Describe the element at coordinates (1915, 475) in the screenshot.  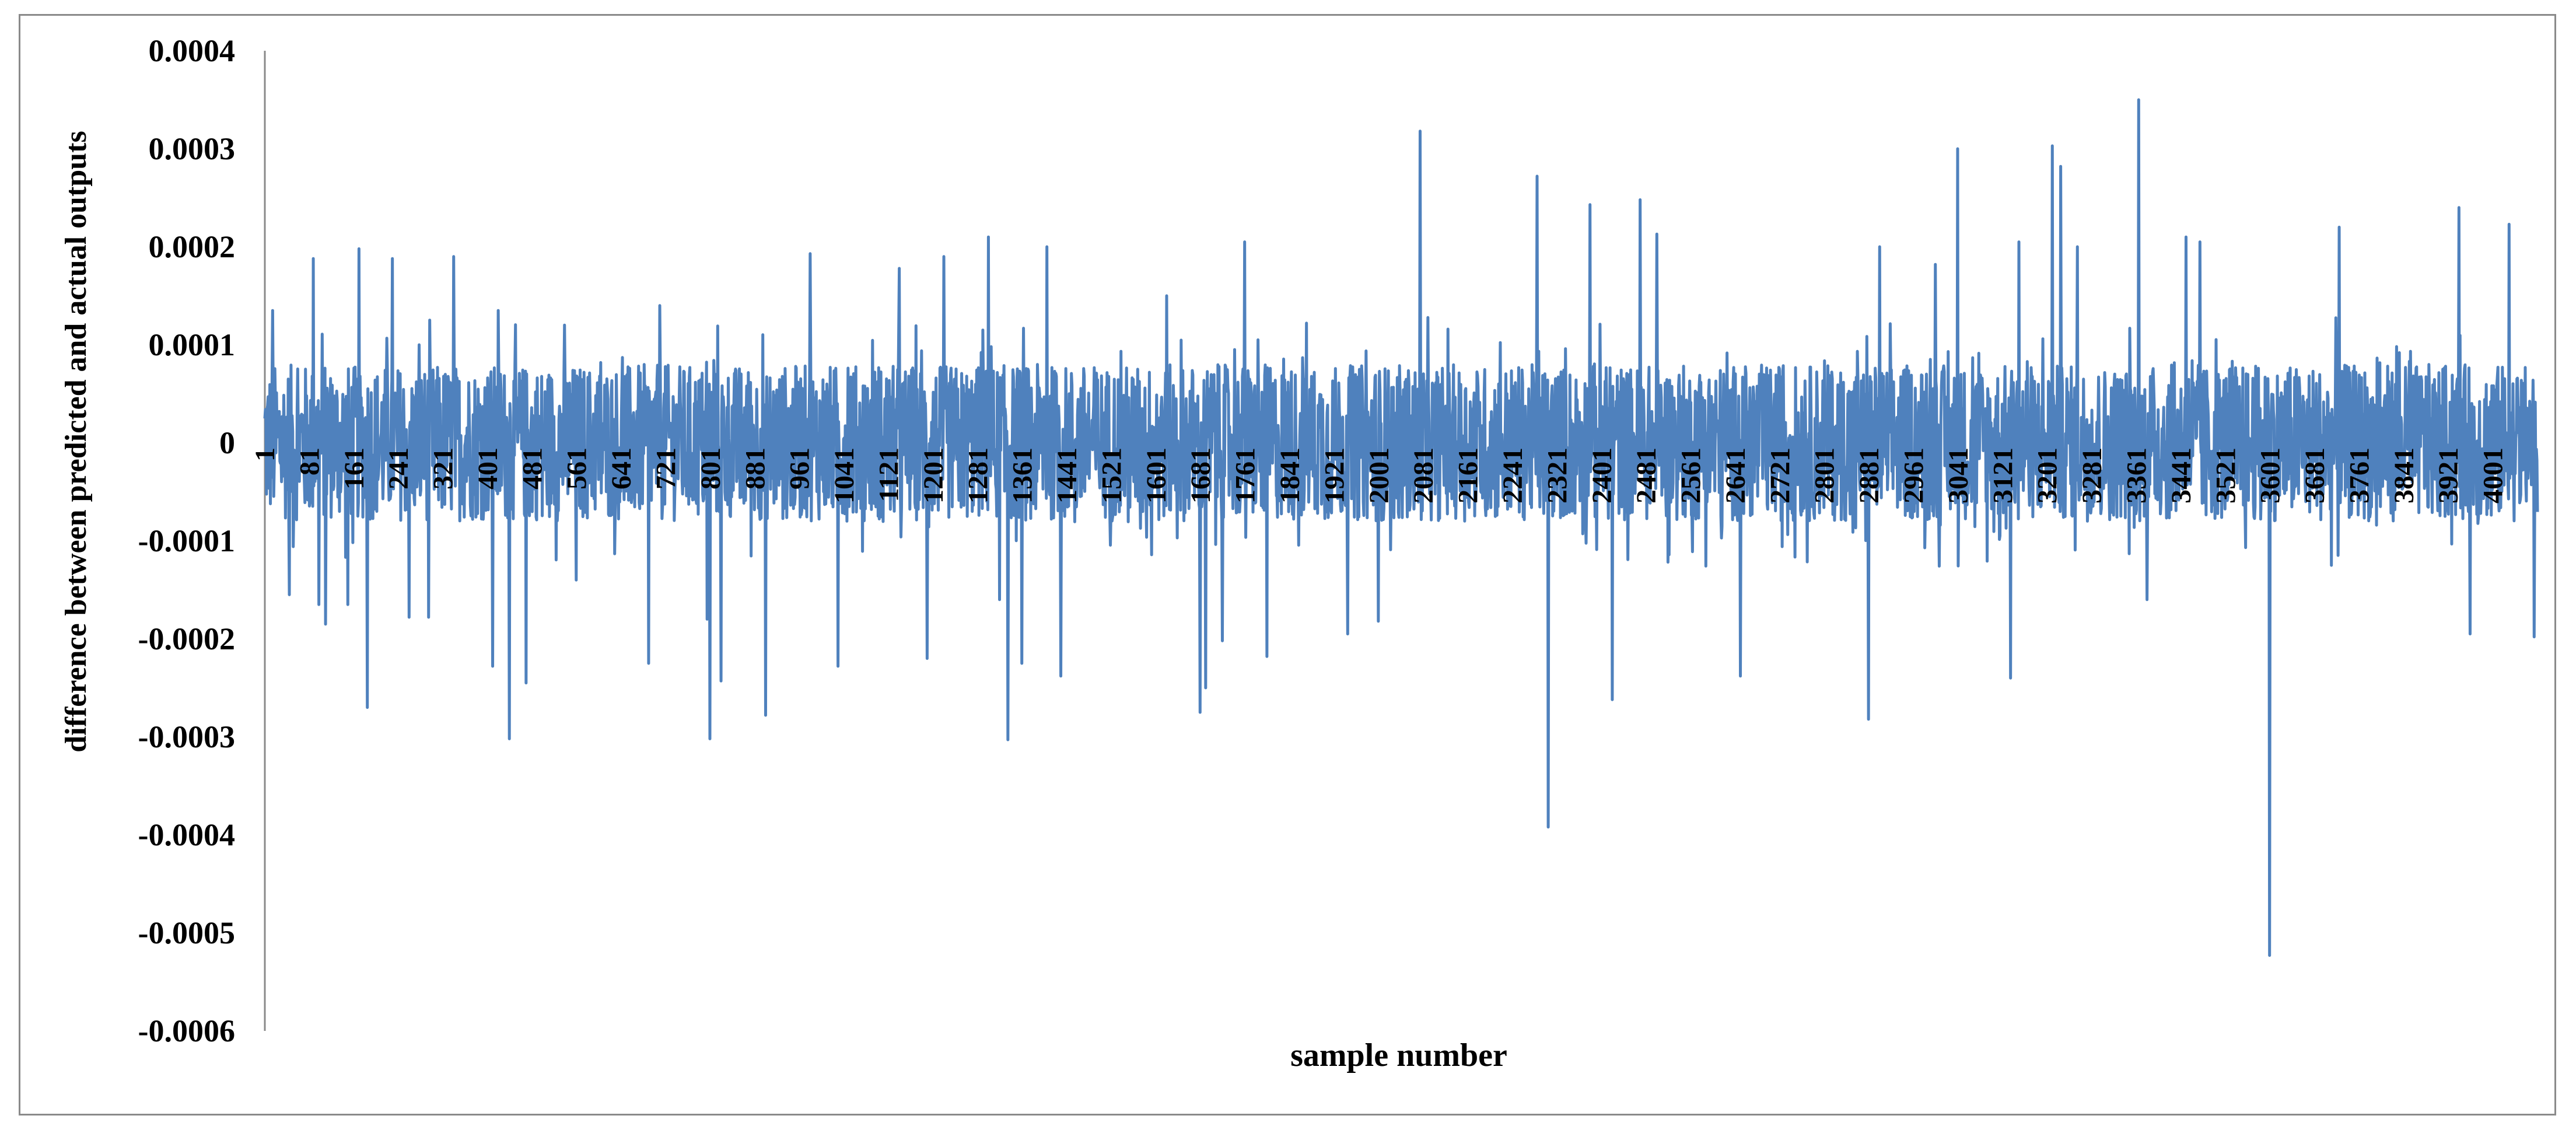
I see `x-tick-label: 2961` at that location.